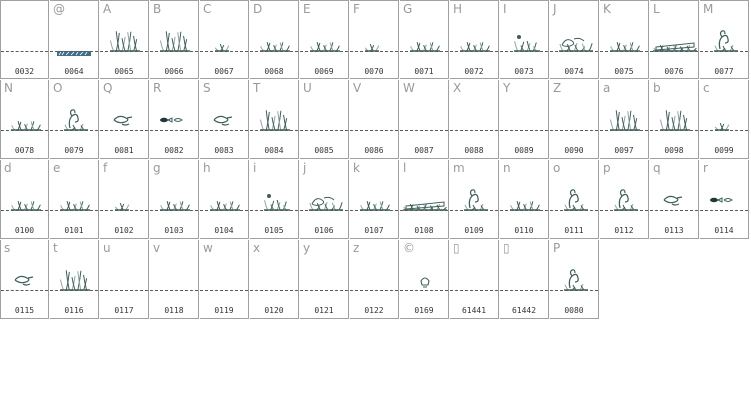 The height and width of the screenshot is (401, 751). I want to click on glyph-cell: D 0068, so click(274, 39).